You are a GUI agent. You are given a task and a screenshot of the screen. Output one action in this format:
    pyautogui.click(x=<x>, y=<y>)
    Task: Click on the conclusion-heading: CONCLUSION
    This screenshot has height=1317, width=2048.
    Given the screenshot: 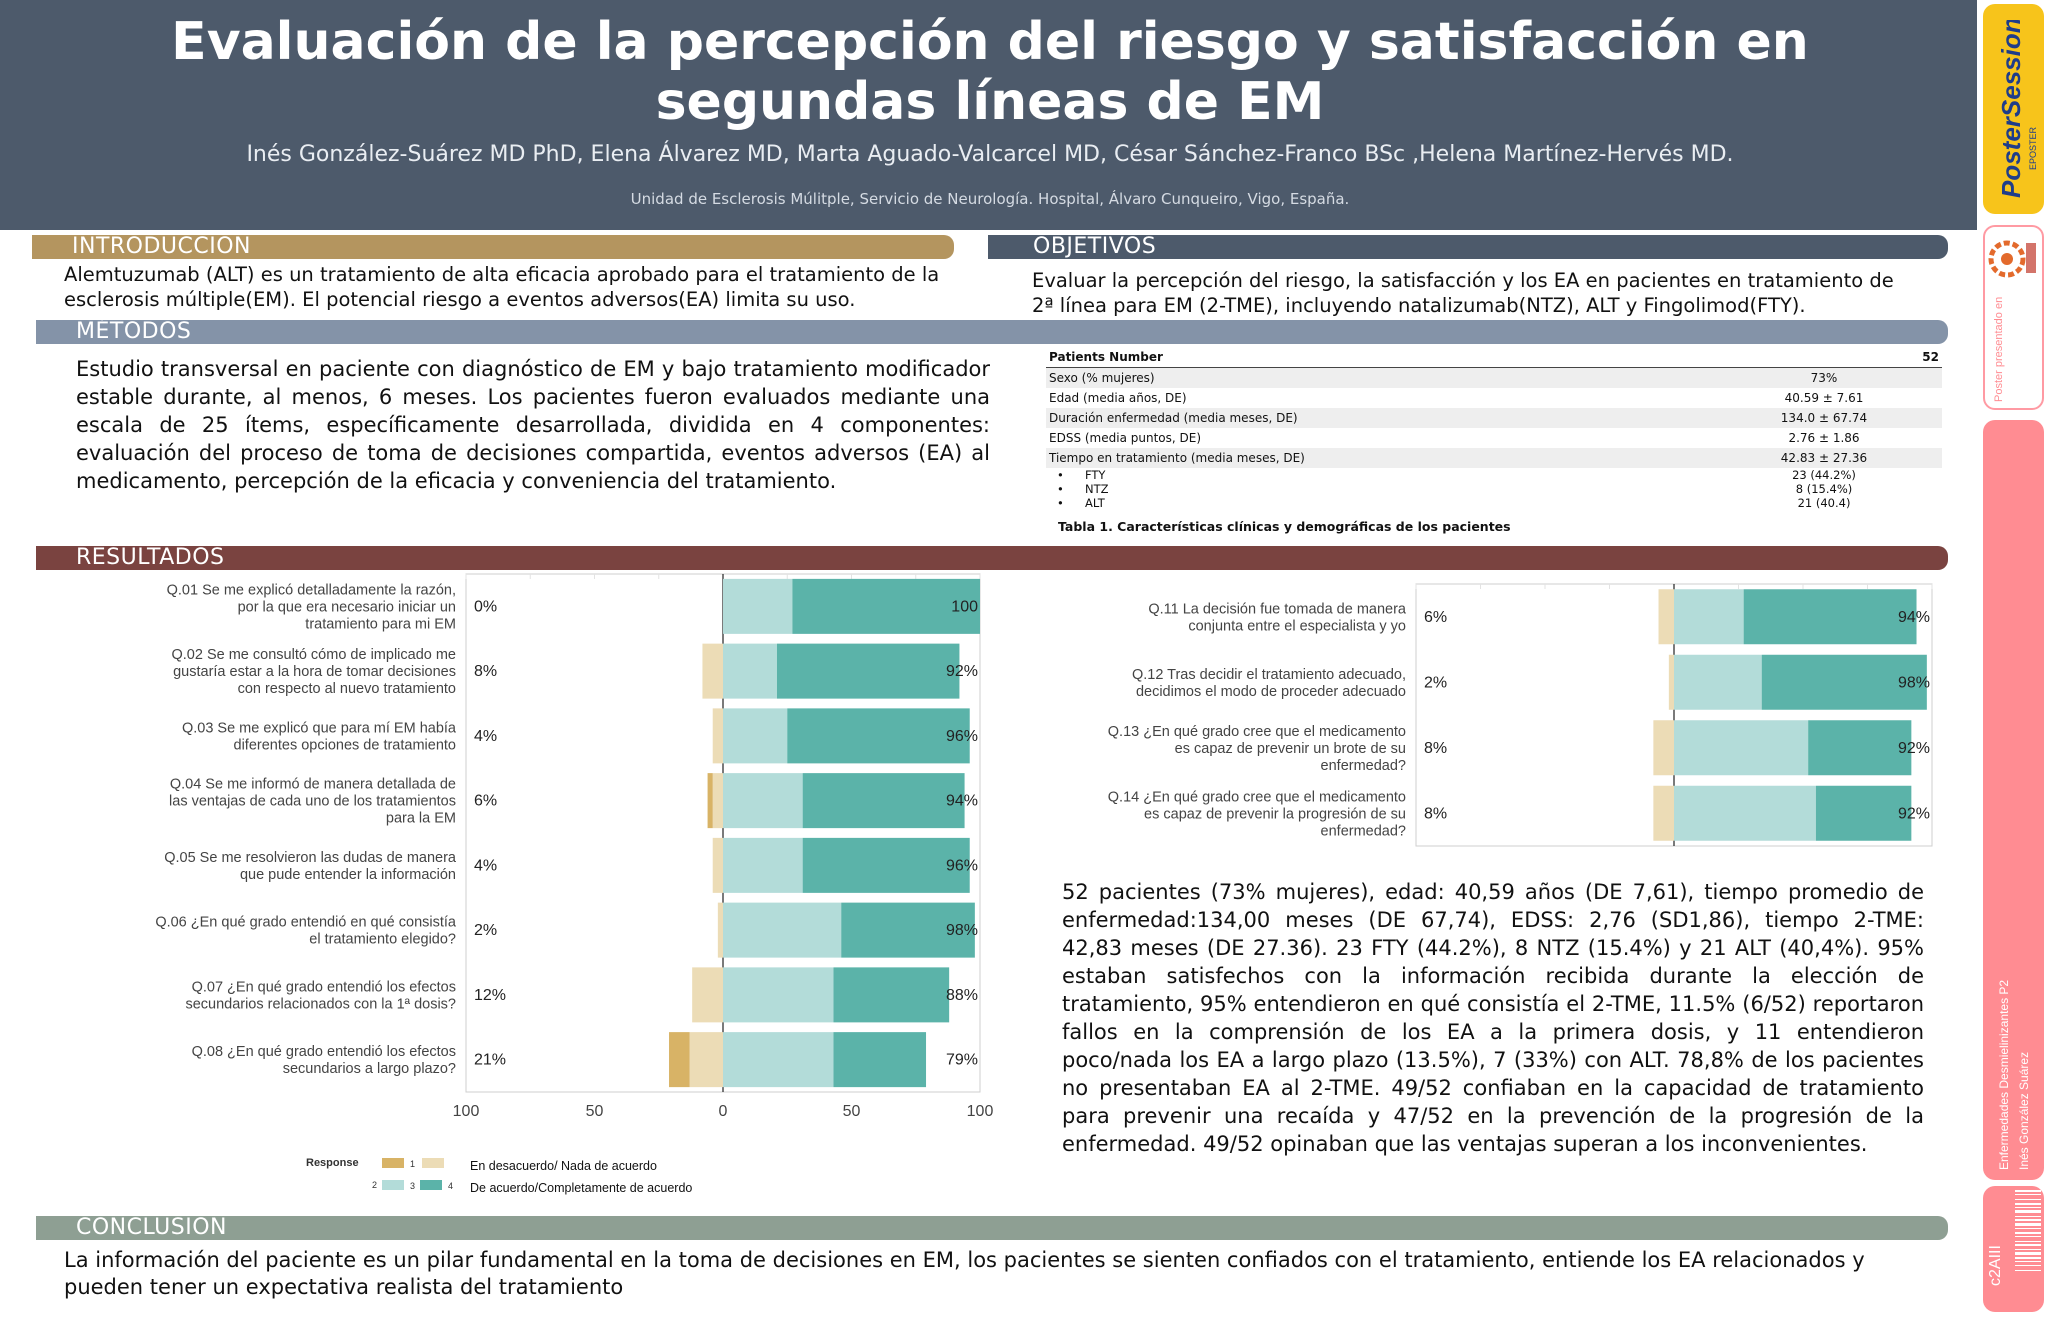 What is the action you would take?
    pyautogui.click(x=992, y=1228)
    